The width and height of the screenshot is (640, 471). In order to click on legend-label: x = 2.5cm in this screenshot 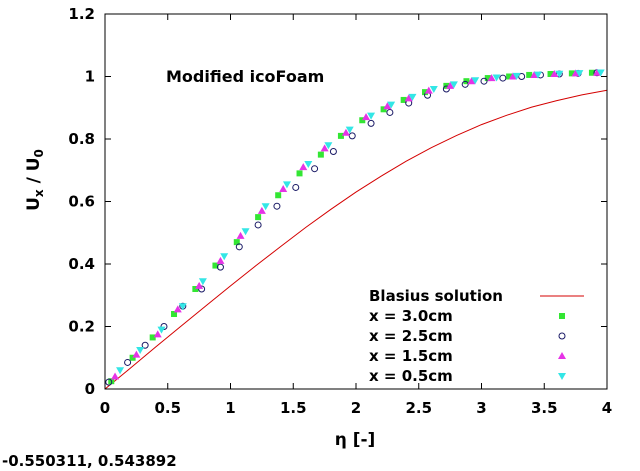, I will do `click(411, 336)`.